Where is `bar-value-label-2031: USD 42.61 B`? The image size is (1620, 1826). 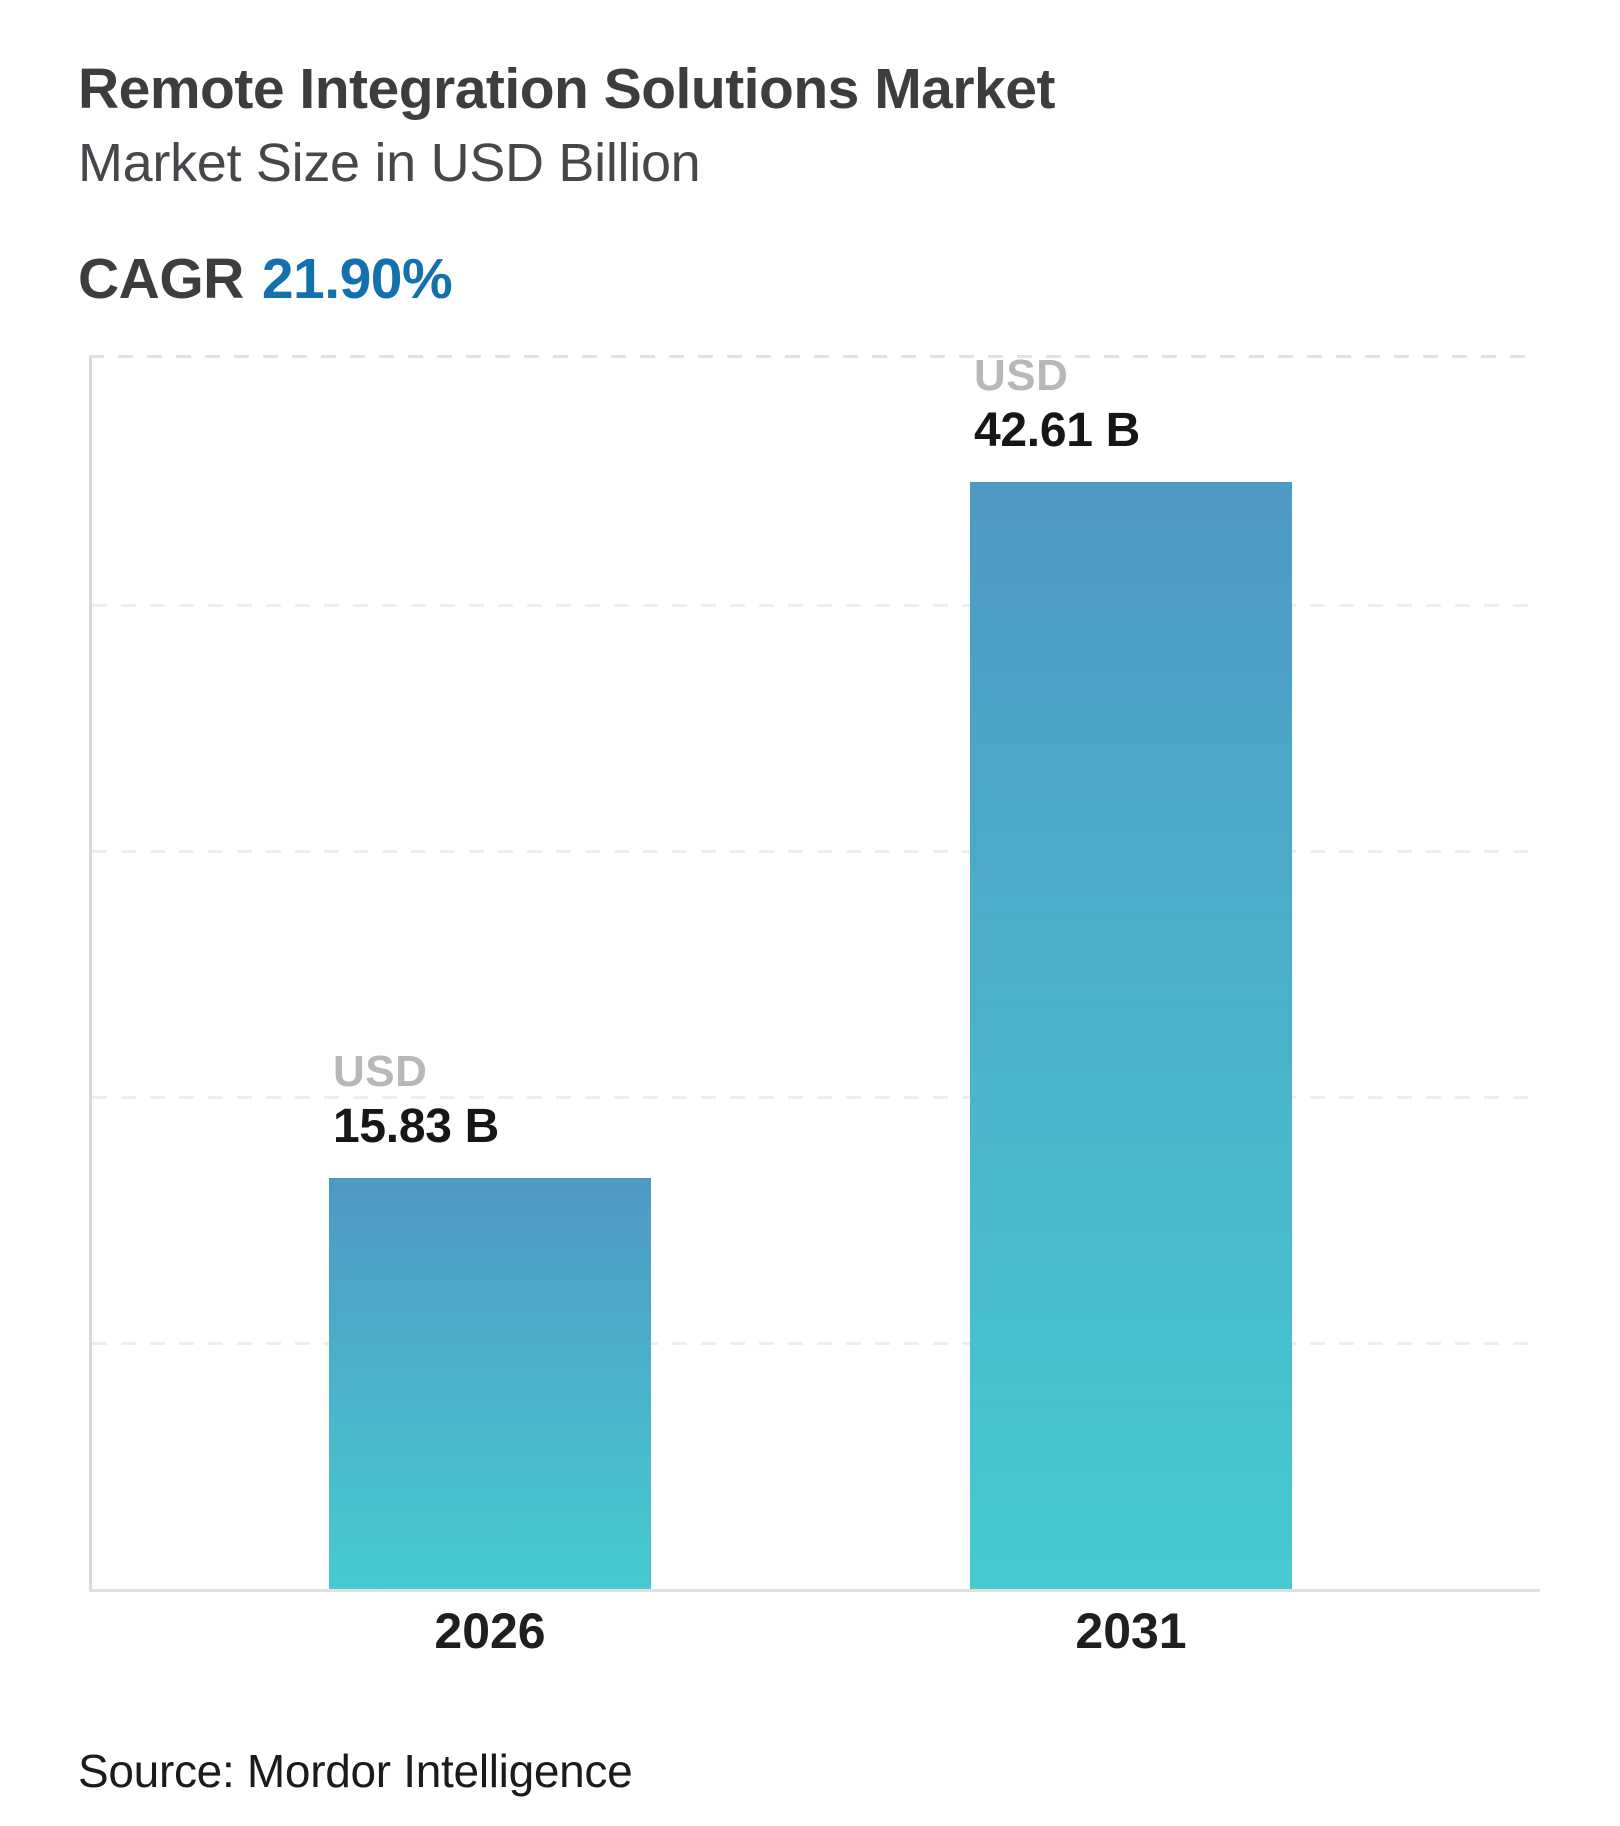
bar-value-label-2031: USD 42.61 B is located at coordinates (1057, 405).